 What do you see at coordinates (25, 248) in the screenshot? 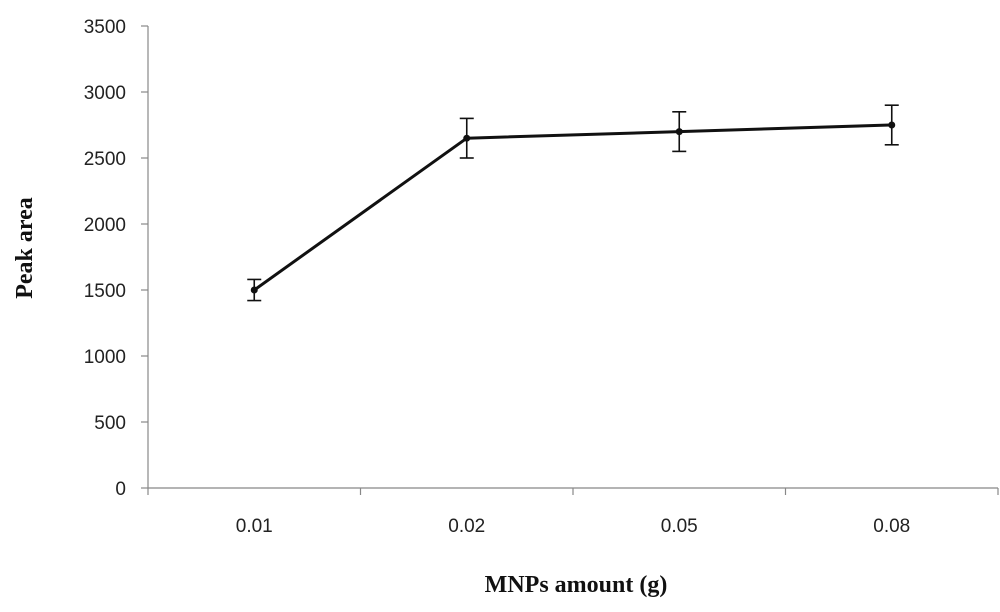
I see `y-axis-title: Peak area` at bounding box center [25, 248].